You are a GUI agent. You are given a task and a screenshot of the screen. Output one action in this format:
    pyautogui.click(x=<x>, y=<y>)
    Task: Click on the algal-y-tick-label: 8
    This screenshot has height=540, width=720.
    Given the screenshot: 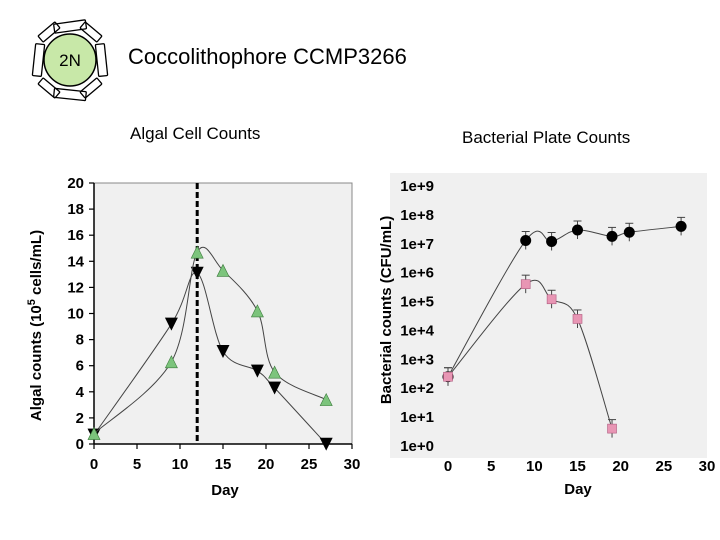 What is the action you would take?
    pyautogui.click(x=80, y=340)
    